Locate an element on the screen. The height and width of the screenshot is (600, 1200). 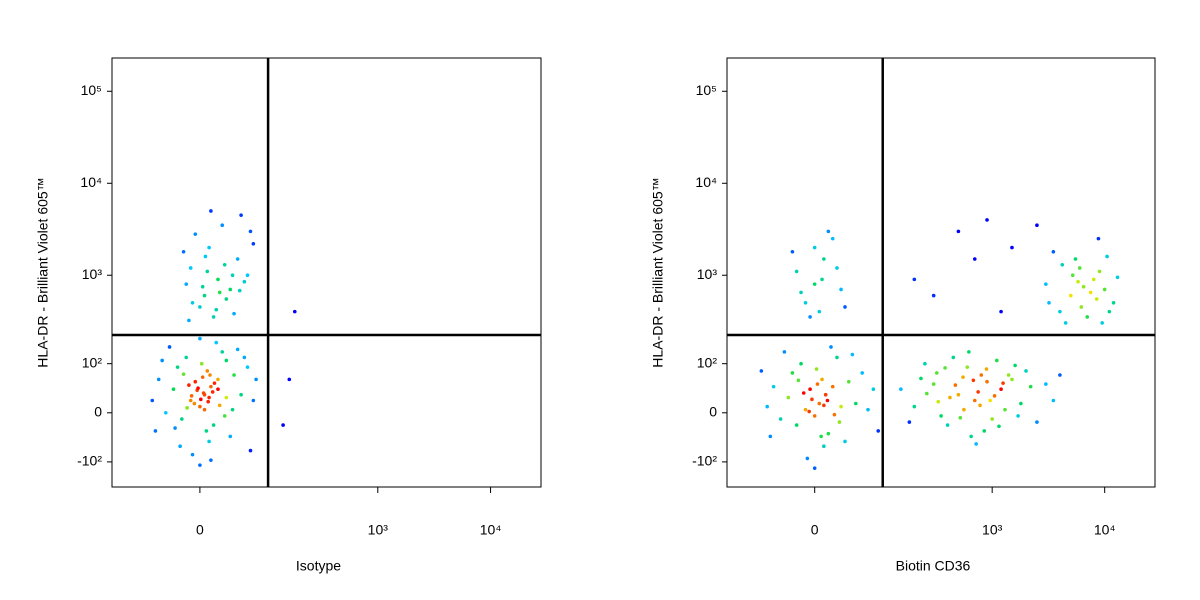
y-tick-label: 10⁵ is located at coordinates (91, 90).